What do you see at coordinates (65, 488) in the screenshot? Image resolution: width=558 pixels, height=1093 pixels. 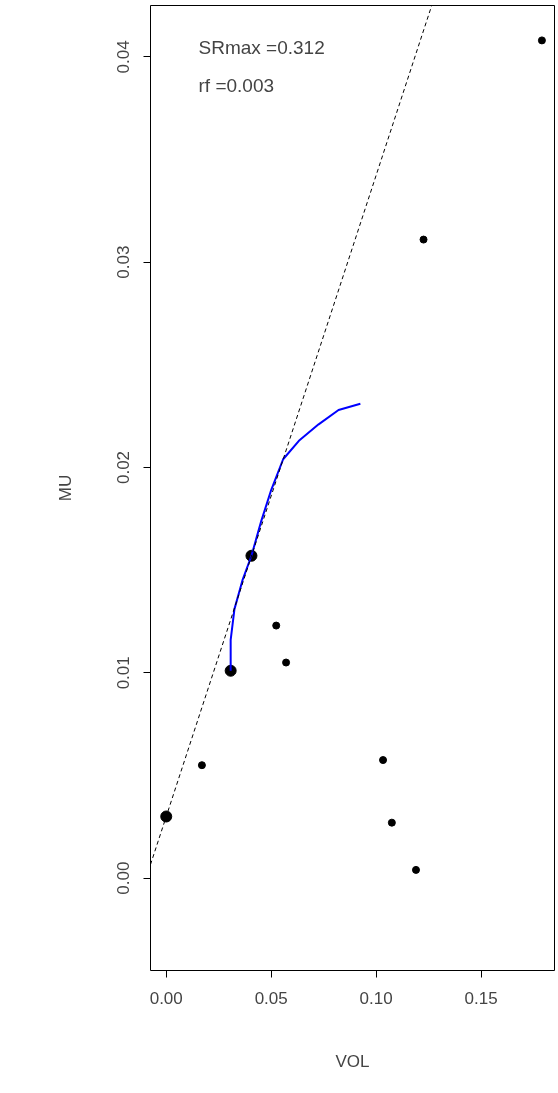 I see `y-axis-title: MU` at bounding box center [65, 488].